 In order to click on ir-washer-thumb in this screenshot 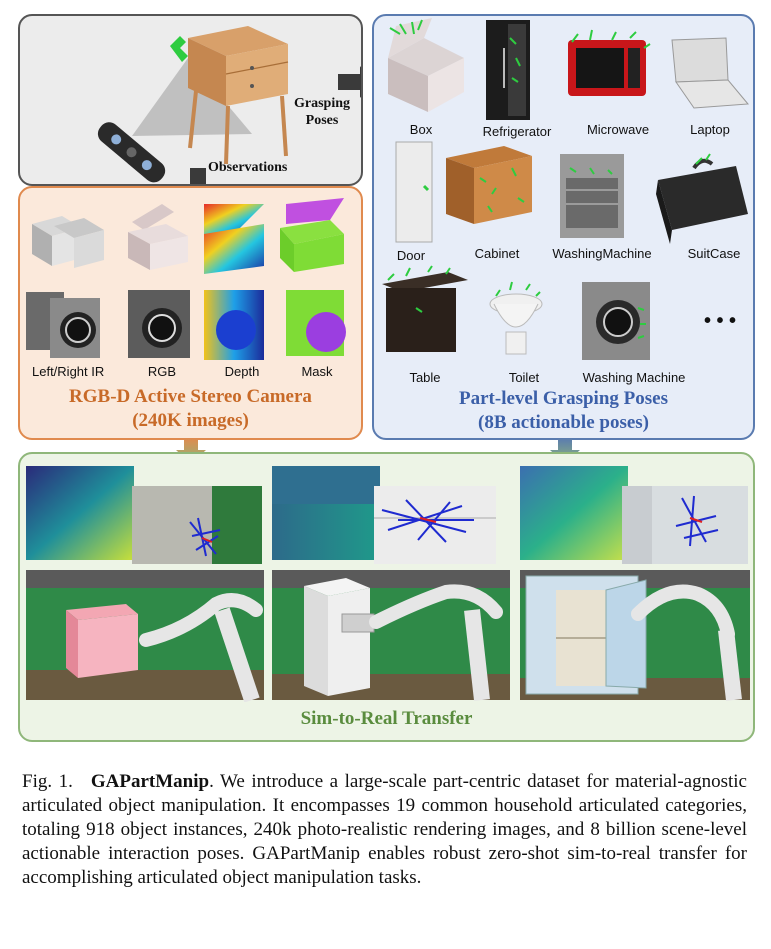, I will do `click(63, 325)`.